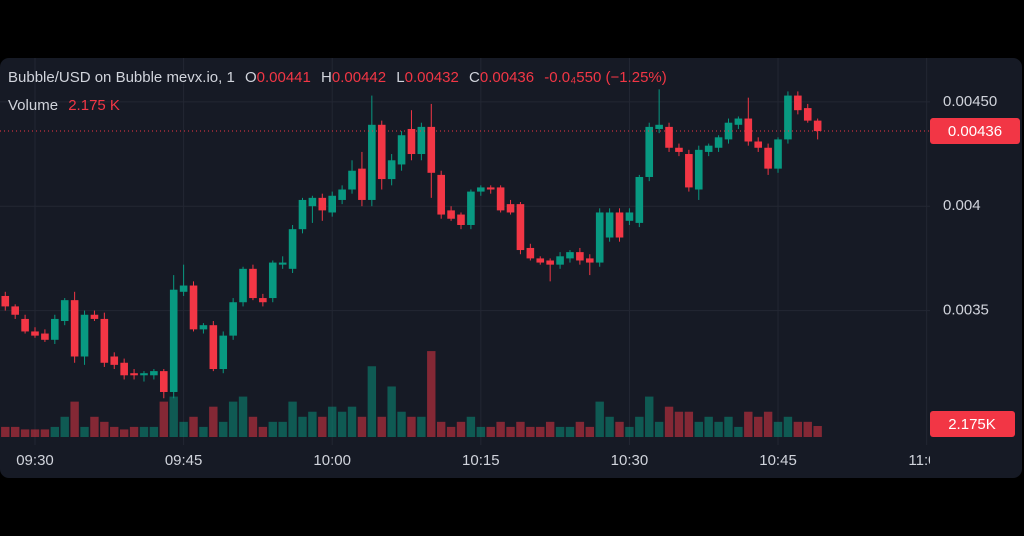 This screenshot has height=536, width=1024. Describe the element at coordinates (926, 460) in the screenshot. I see `x-tick-label: 11:00` at that location.